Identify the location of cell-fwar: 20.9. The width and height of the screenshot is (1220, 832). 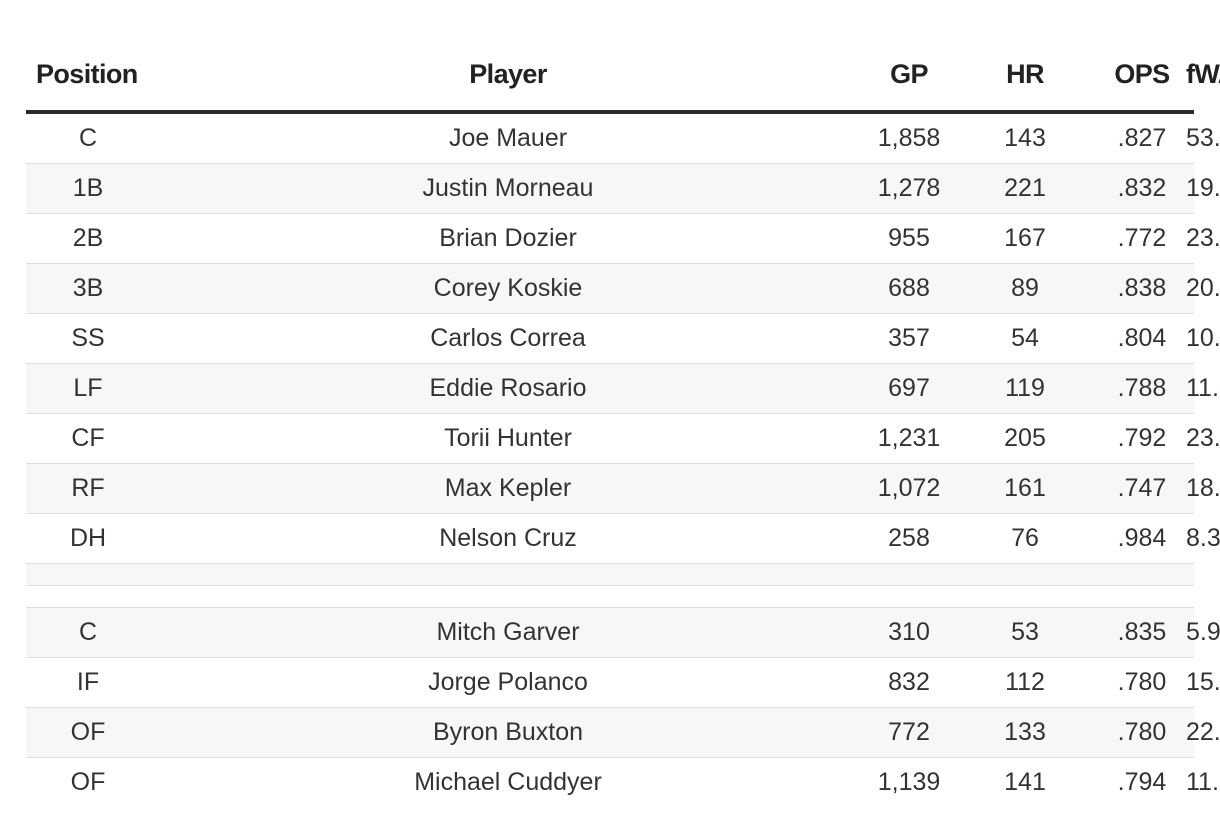
(1203, 288).